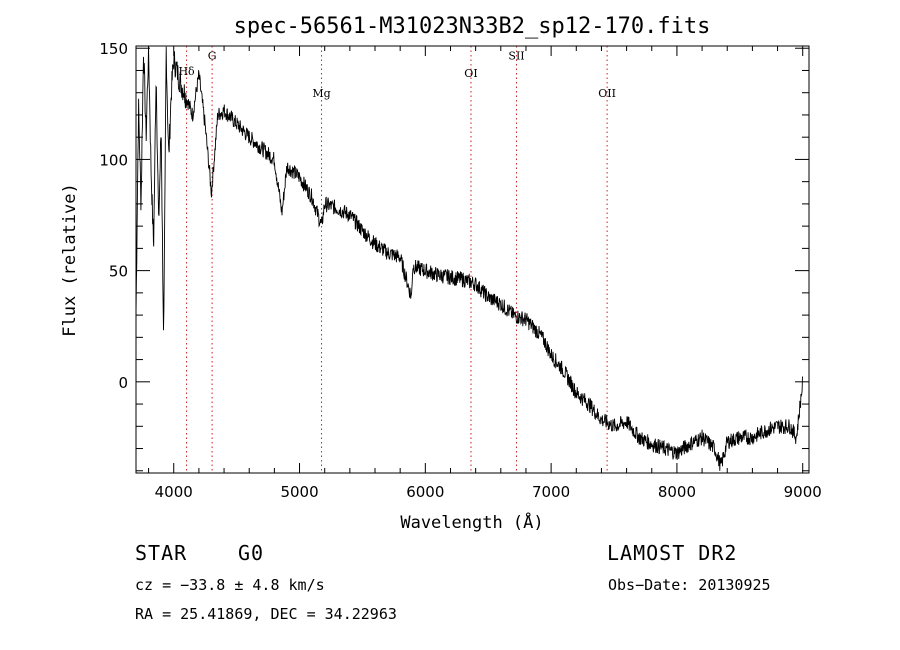 The height and width of the screenshot is (650, 900). Describe the element at coordinates (677, 492) in the screenshot. I see `x-tick-label: 8000` at that location.